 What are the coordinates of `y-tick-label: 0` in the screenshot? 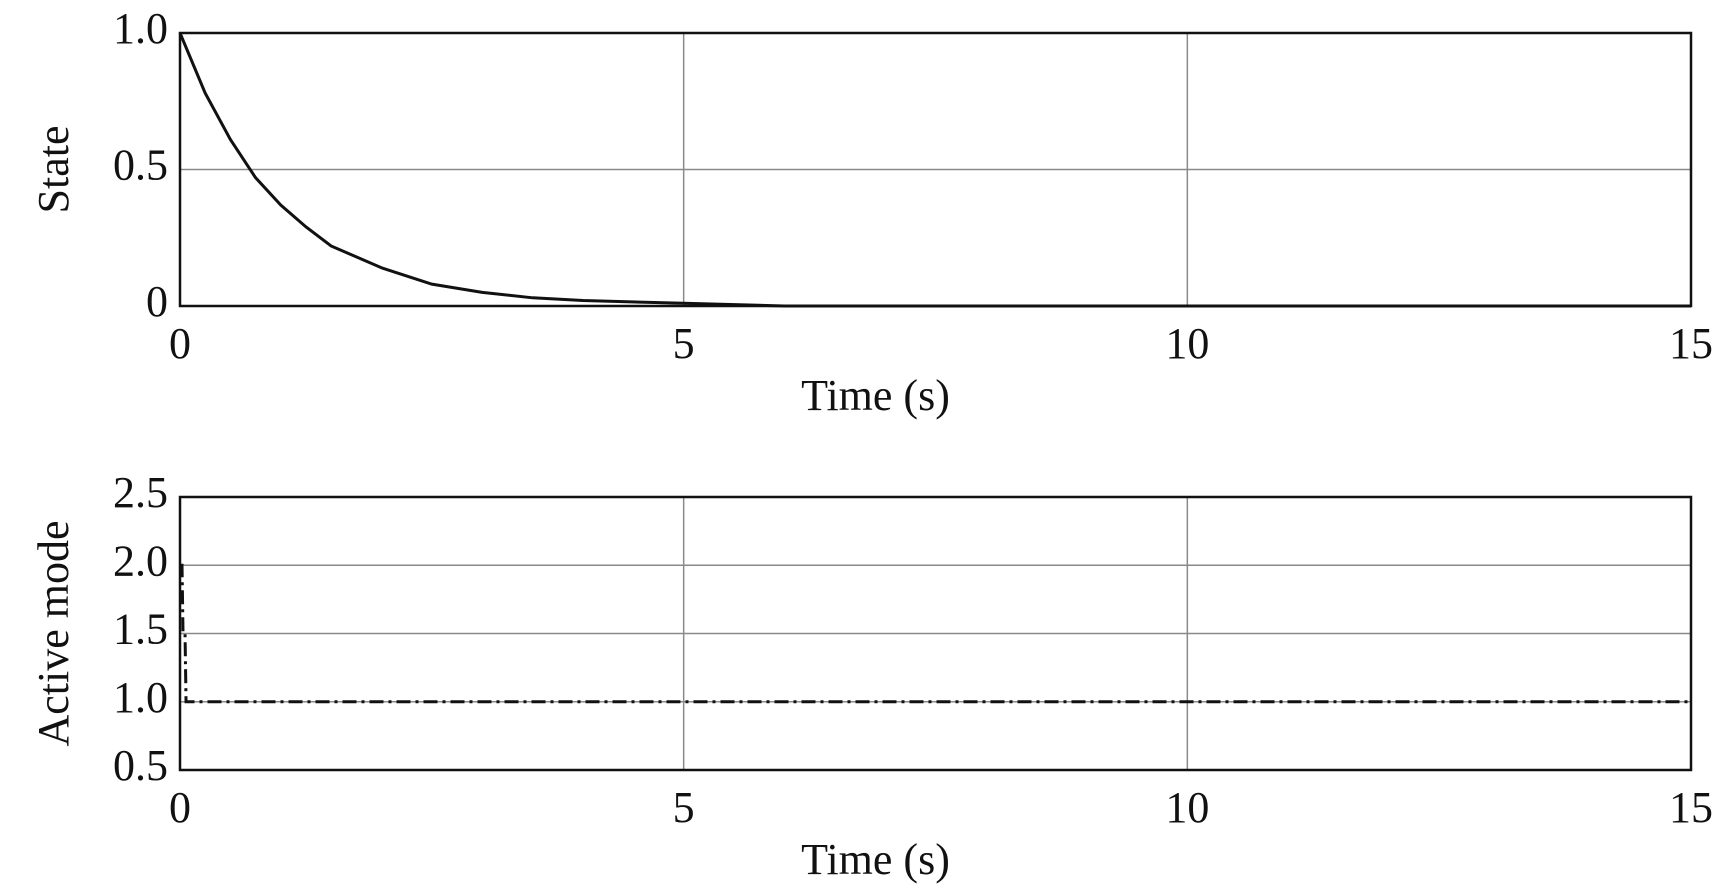 It's located at (157, 301).